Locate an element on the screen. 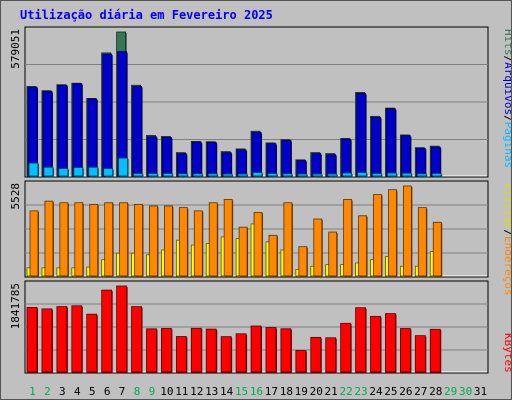 The width and height of the screenshot is (512, 400). day-label-28: 28 is located at coordinates (435, 391).